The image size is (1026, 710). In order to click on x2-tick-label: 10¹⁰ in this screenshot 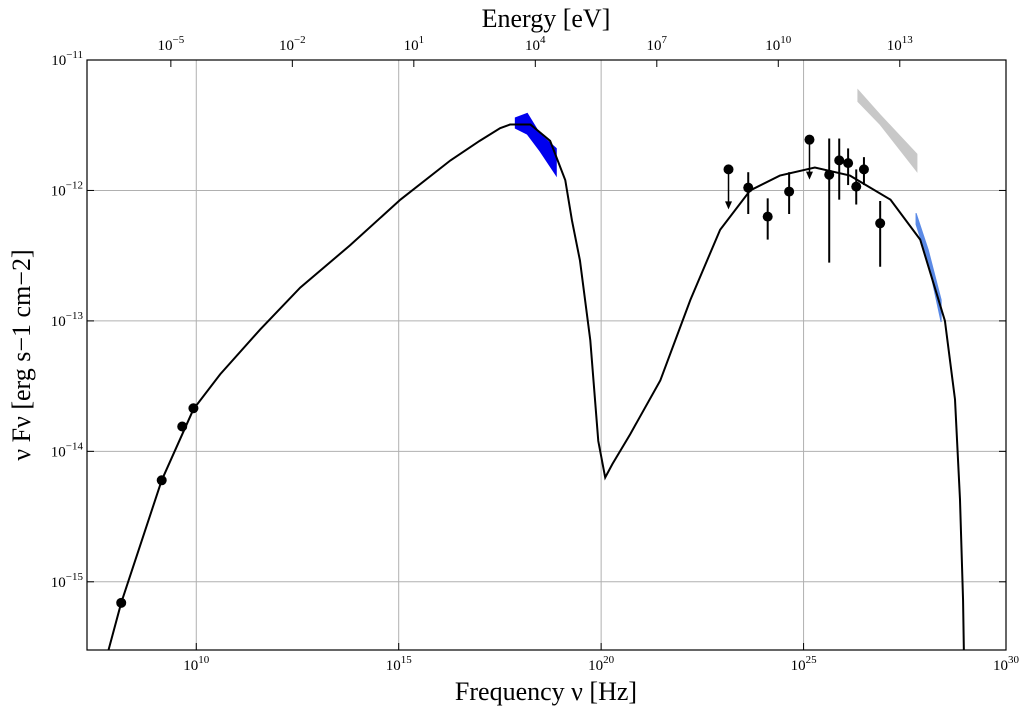, I will do `click(778, 44)`.